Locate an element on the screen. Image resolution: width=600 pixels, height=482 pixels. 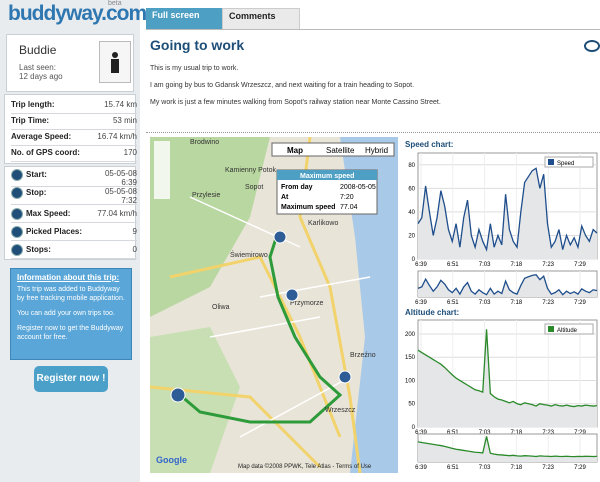
last-seen-label: Last seen: is located at coordinates (37, 67).